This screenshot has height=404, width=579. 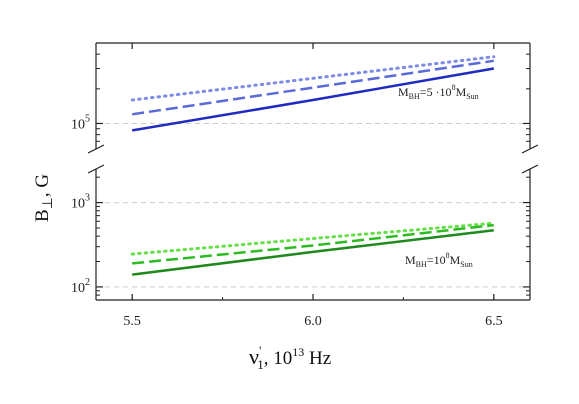 I want to click on series-upper-dotted, so click(x=313, y=78).